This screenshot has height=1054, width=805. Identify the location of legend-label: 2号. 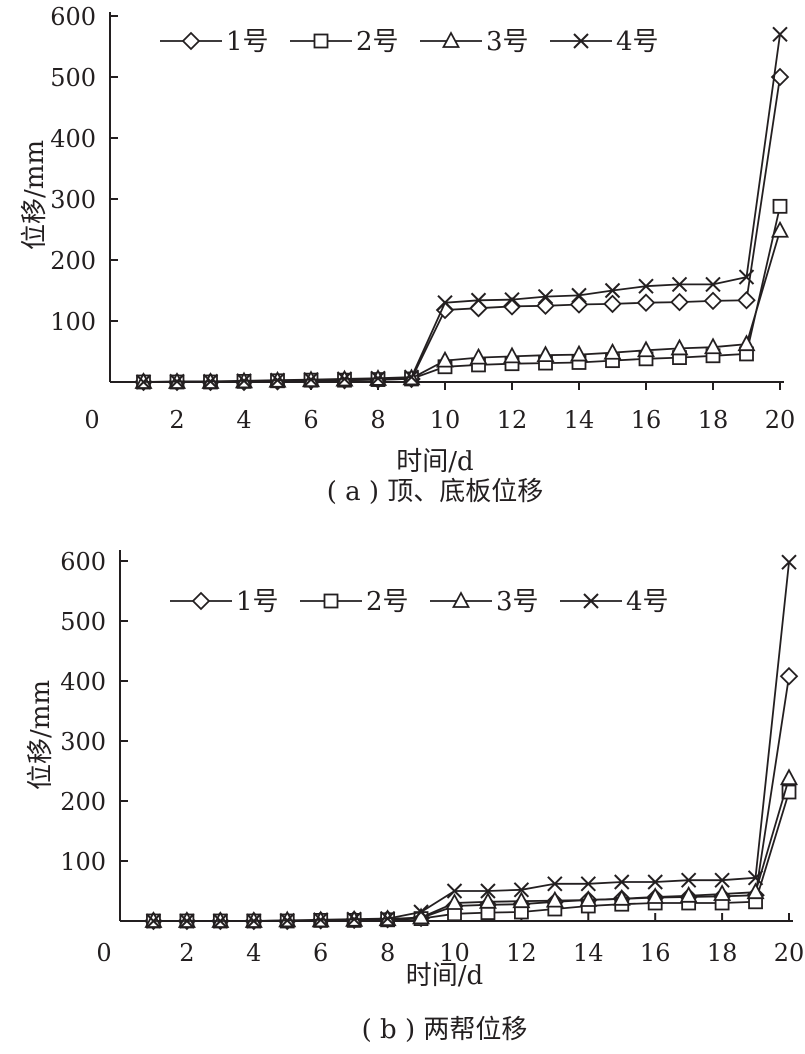
(387, 602).